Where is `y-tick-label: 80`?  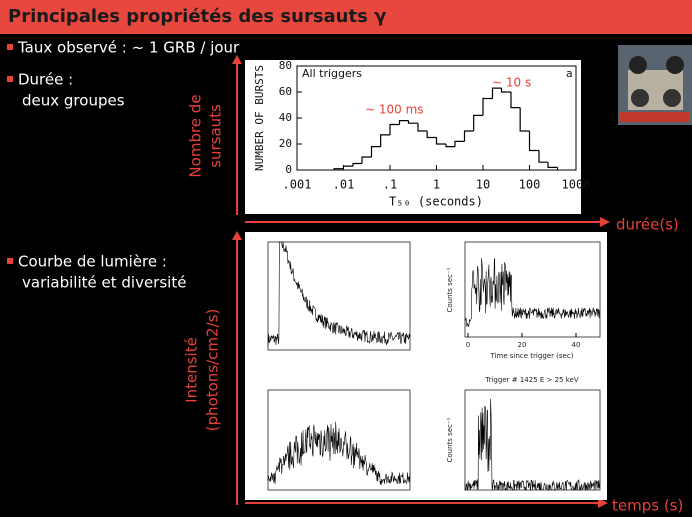 y-tick-label: 80 is located at coordinates (285, 65).